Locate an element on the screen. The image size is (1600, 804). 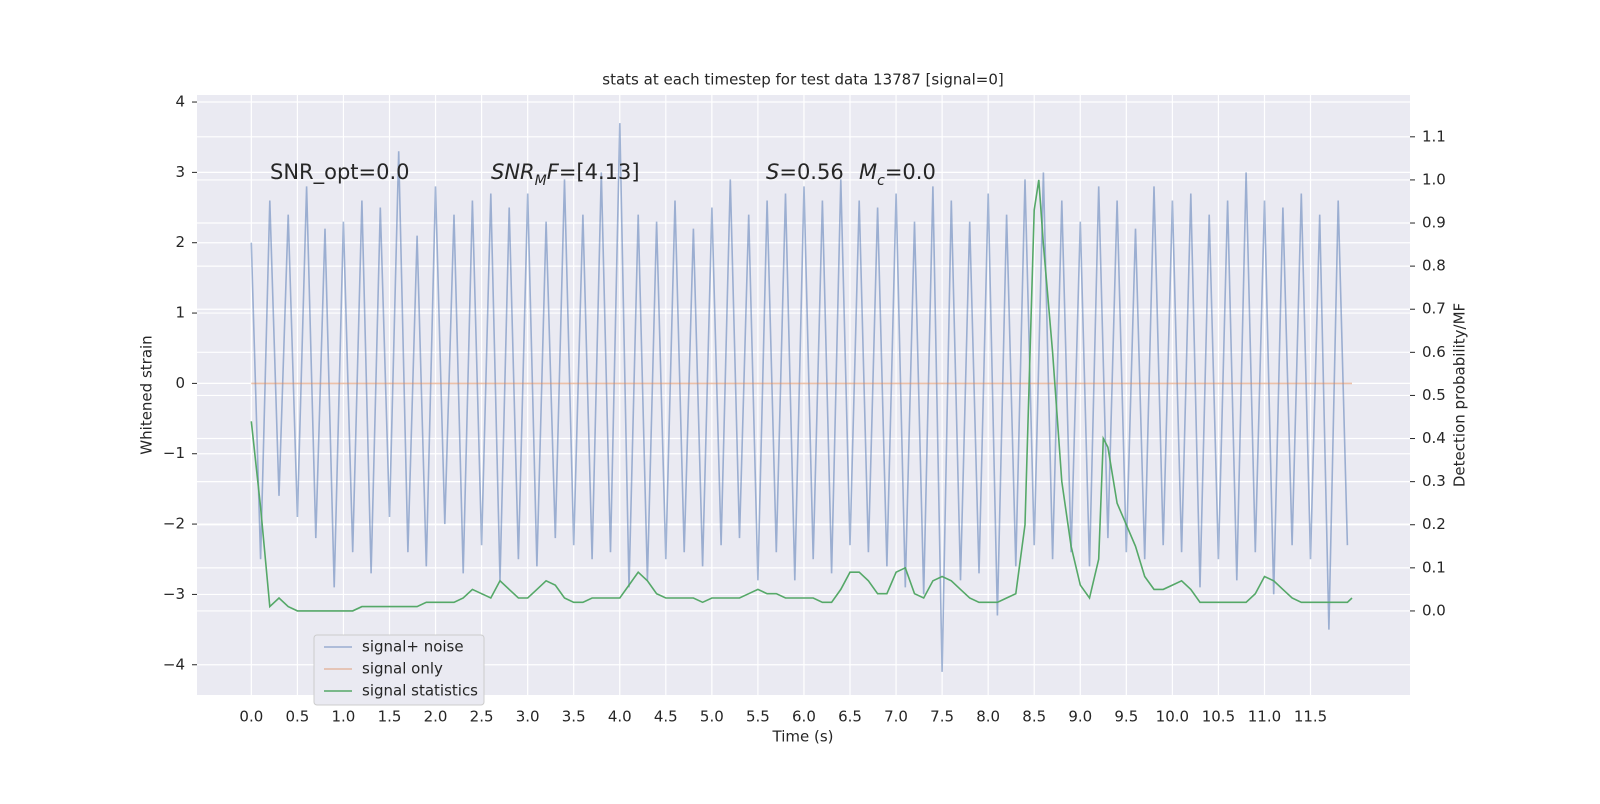
y-axis-label: Whitened strain is located at coordinates (147, 394).